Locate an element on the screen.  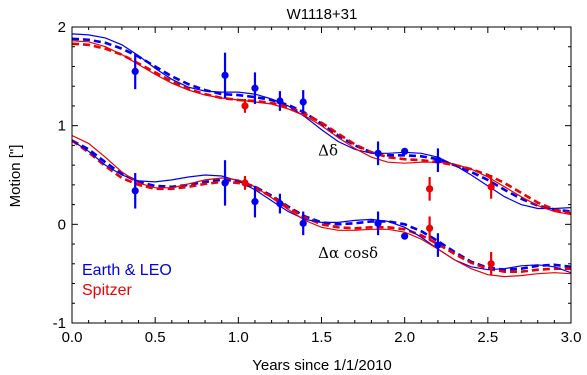
legend: Earth & LEO Spitzer is located at coordinates (127, 280).